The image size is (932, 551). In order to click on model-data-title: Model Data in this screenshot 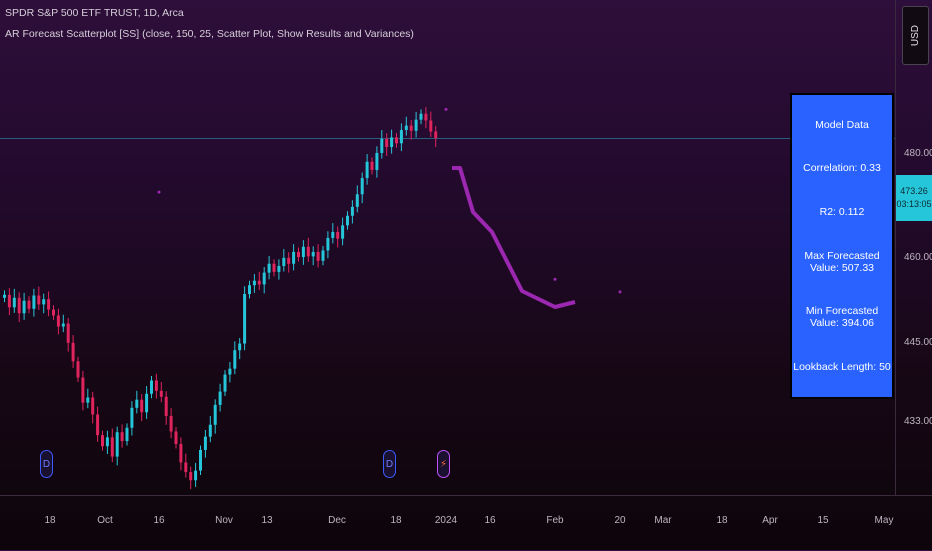, I will do `click(842, 124)`.